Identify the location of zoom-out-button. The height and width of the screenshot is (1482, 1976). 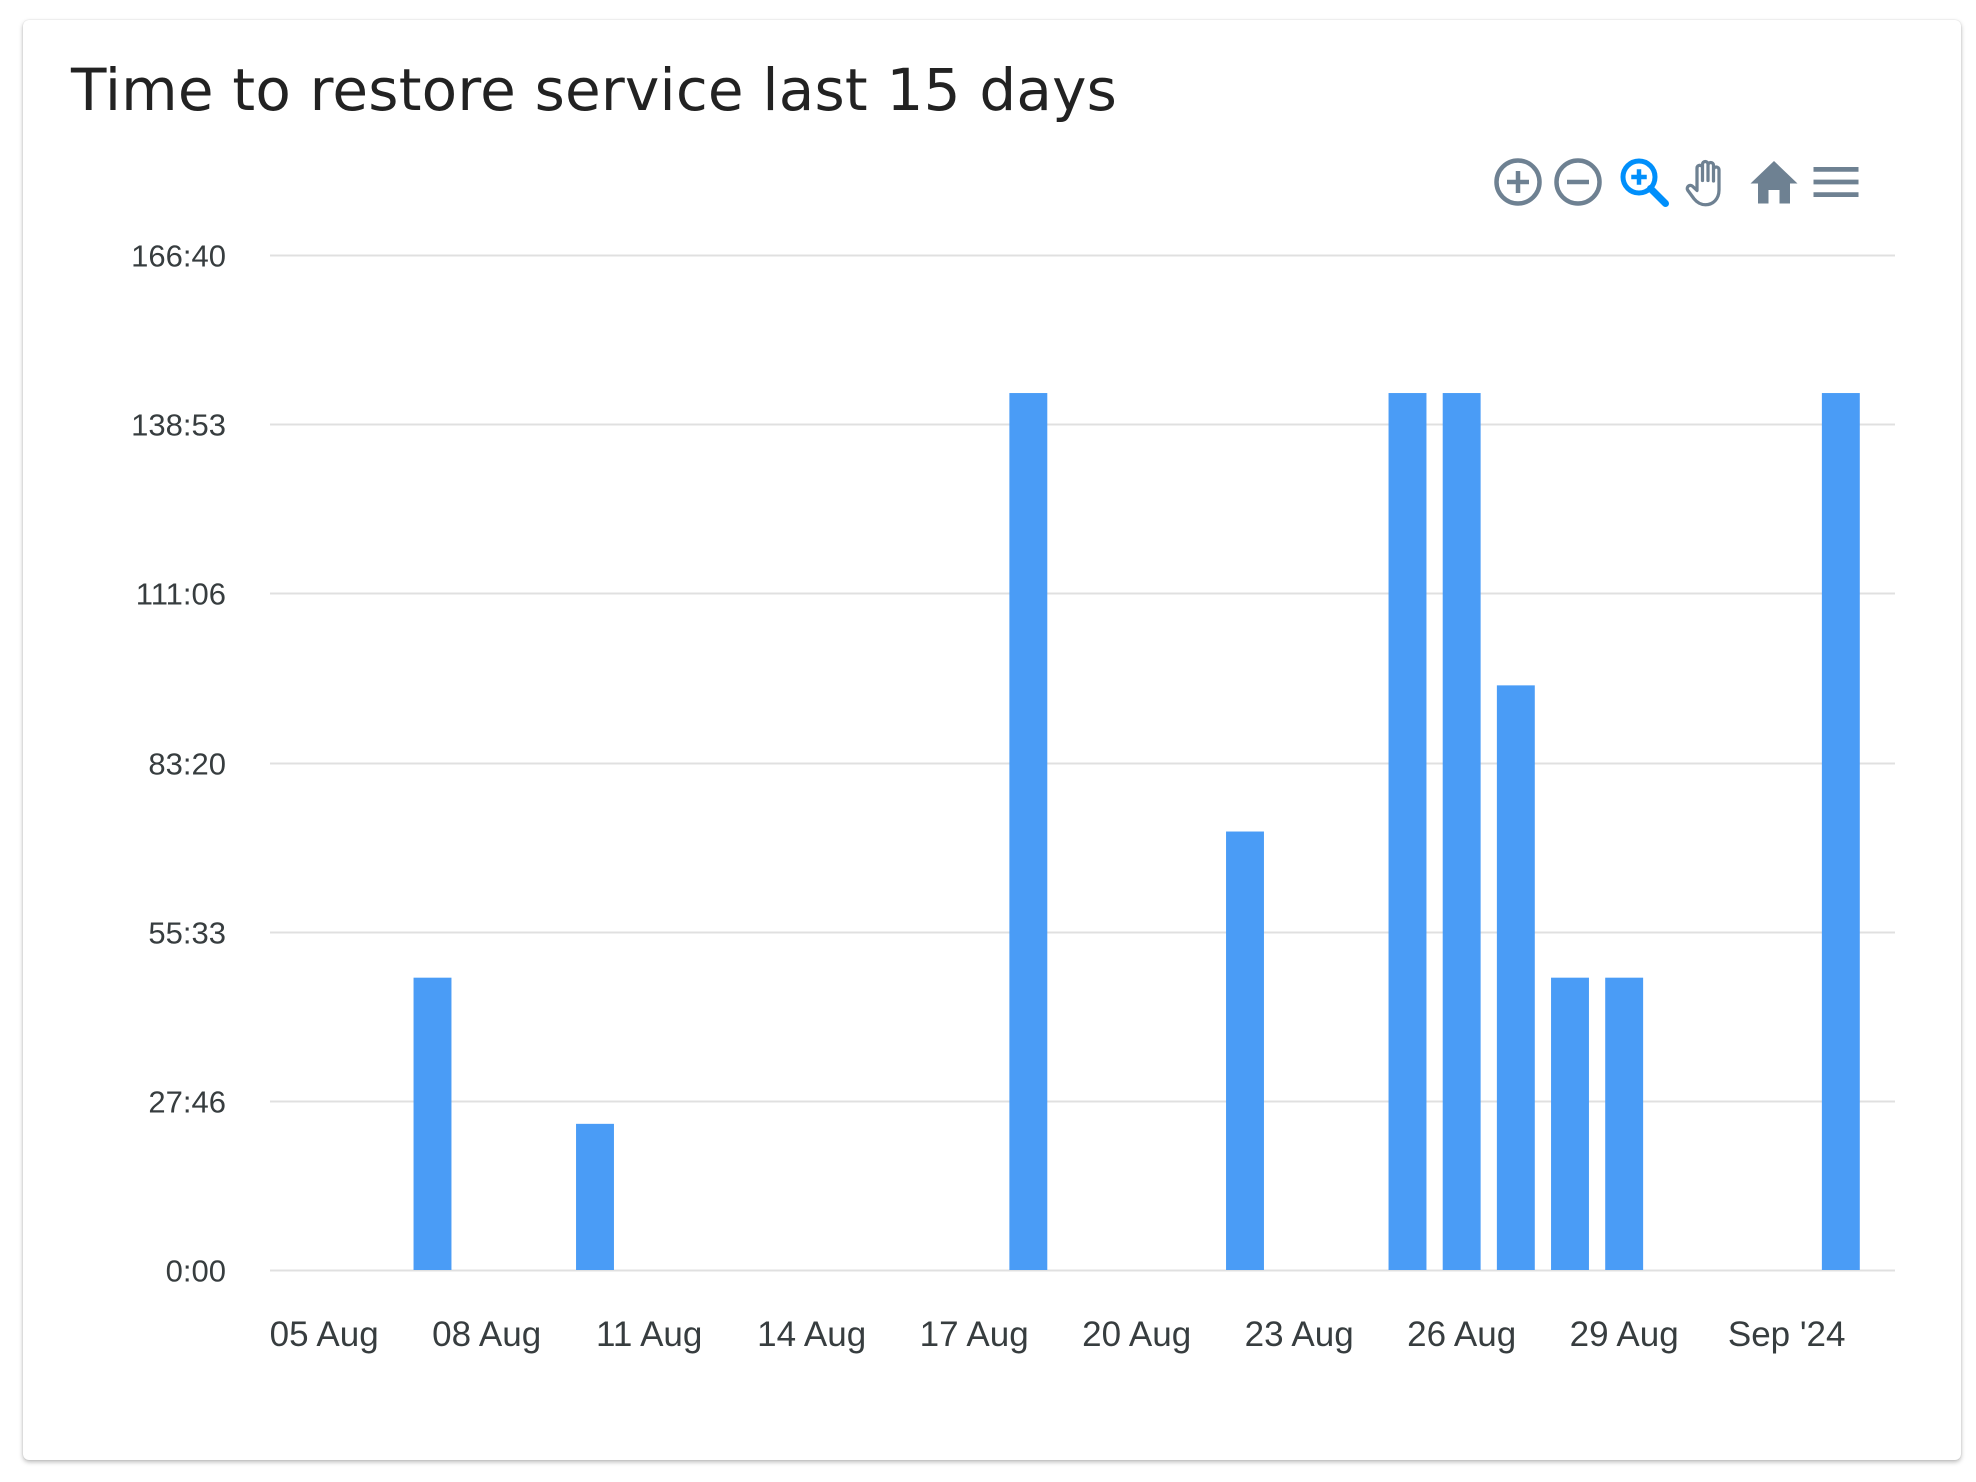
(1578, 182).